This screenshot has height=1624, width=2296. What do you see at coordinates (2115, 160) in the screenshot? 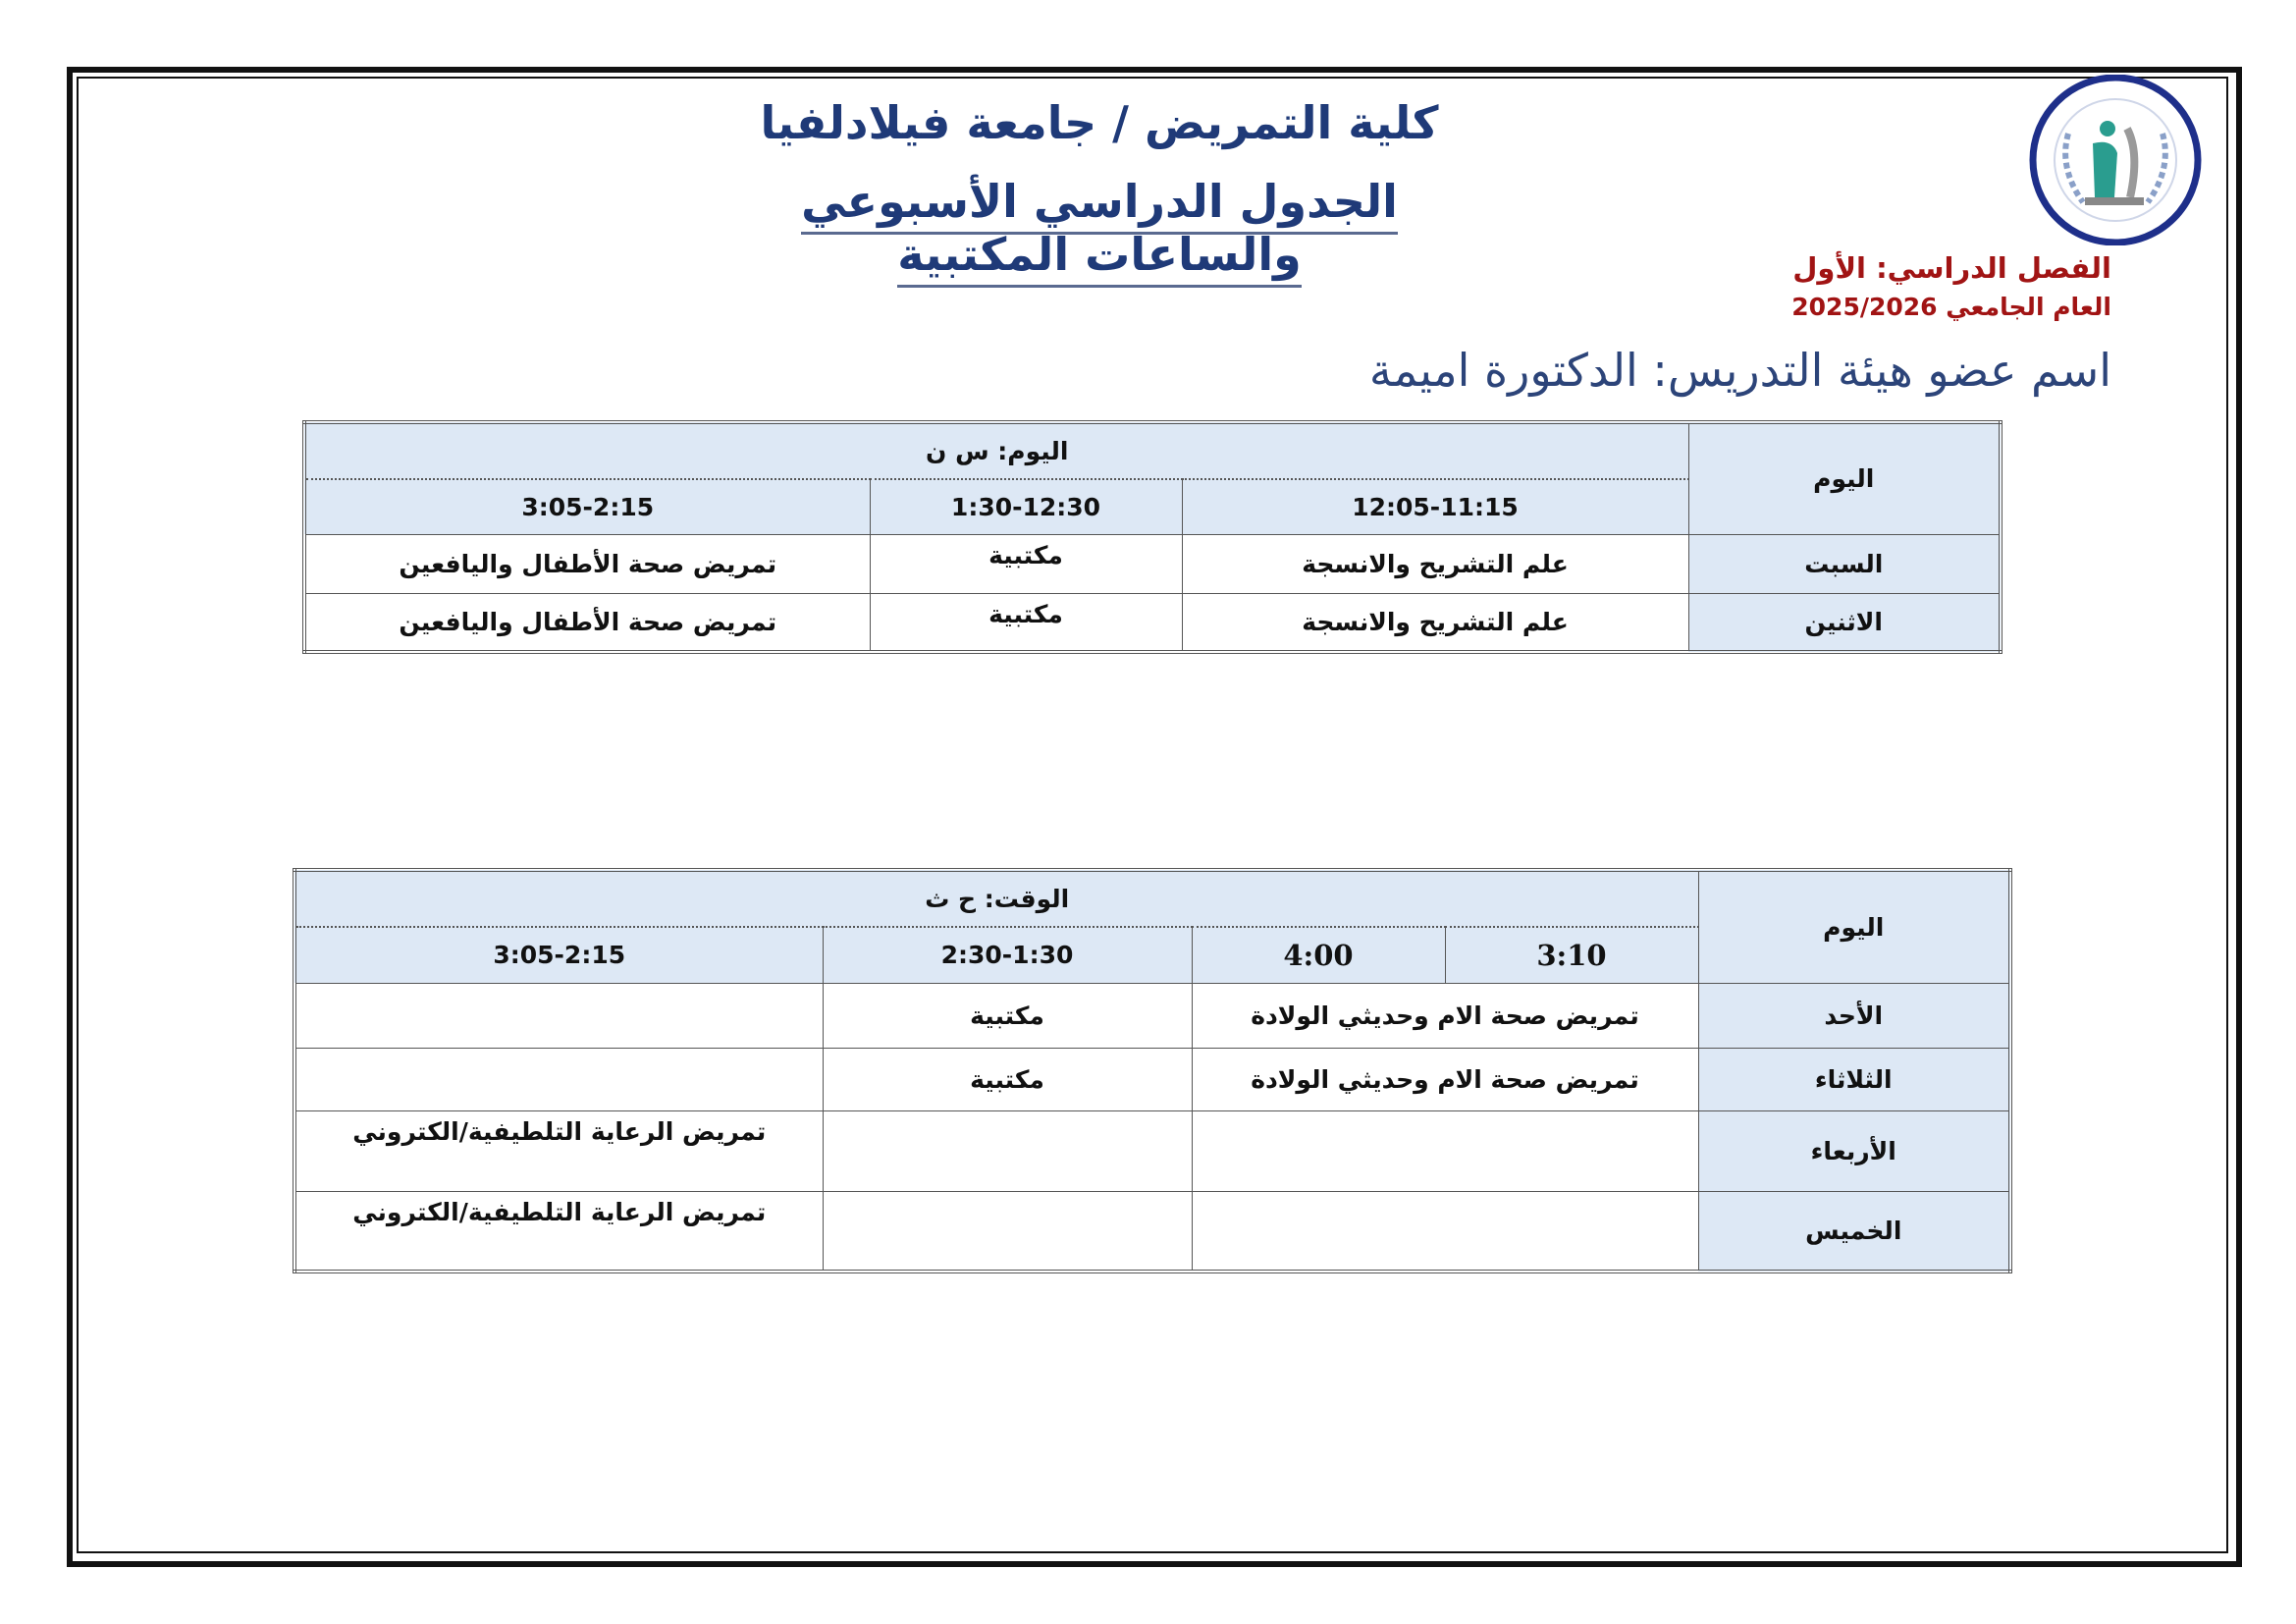
I see `university-logo` at bounding box center [2115, 160].